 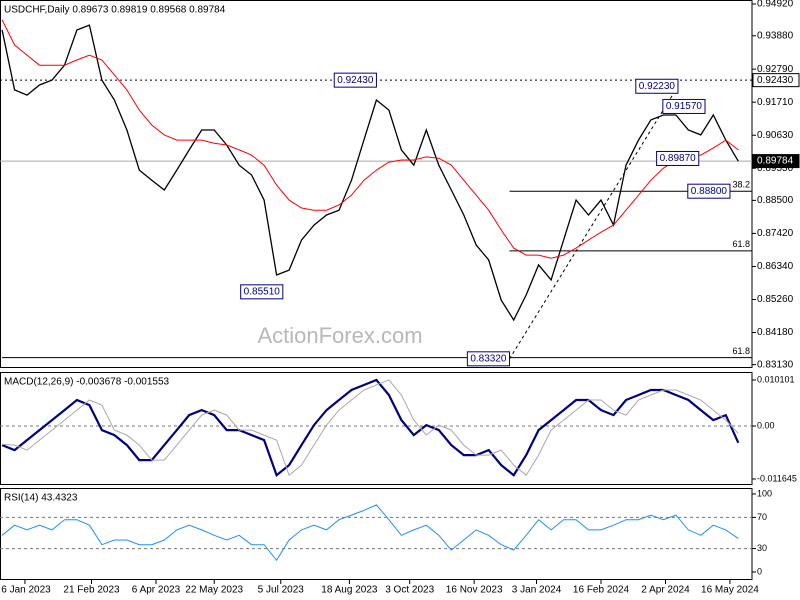 I want to click on x-tick-label: 18 Aug 2023, so click(x=349, y=590).